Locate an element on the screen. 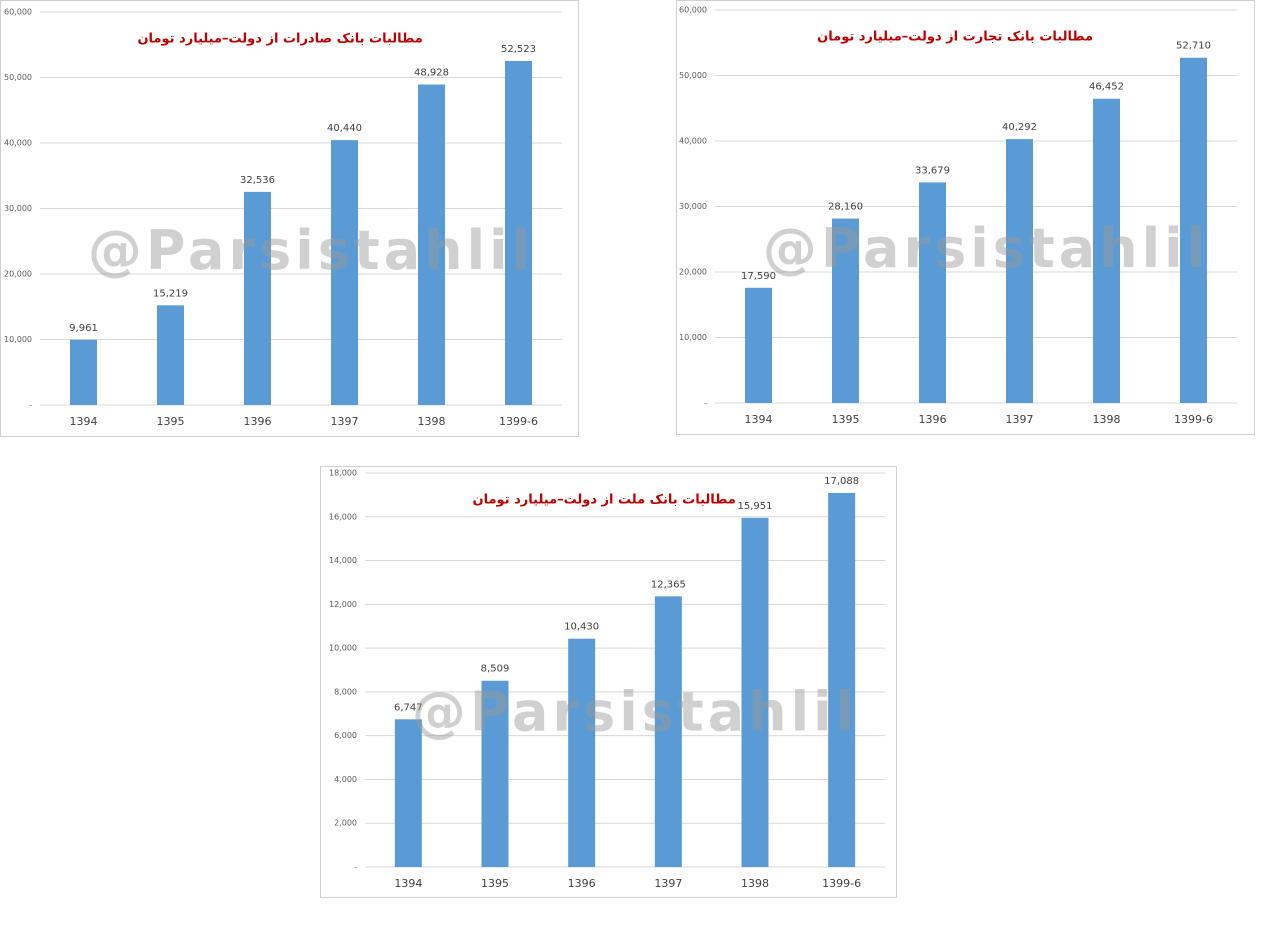 The image size is (1280, 936). value-label: 40,440 is located at coordinates (344, 128).